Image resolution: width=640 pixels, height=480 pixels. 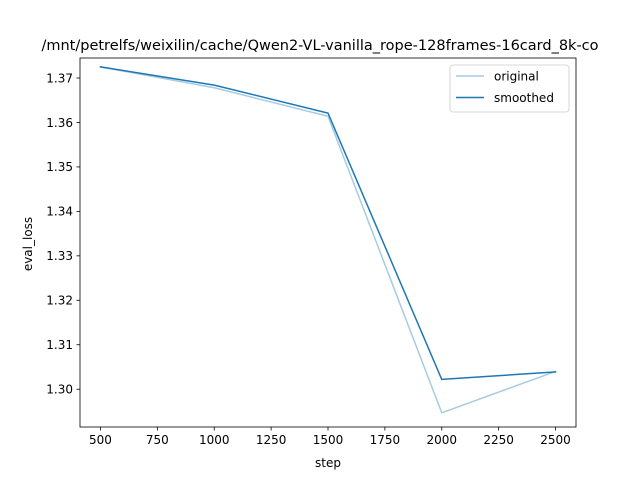 What do you see at coordinates (498, 440) in the screenshot?
I see `x-tick-label: 2250` at bounding box center [498, 440].